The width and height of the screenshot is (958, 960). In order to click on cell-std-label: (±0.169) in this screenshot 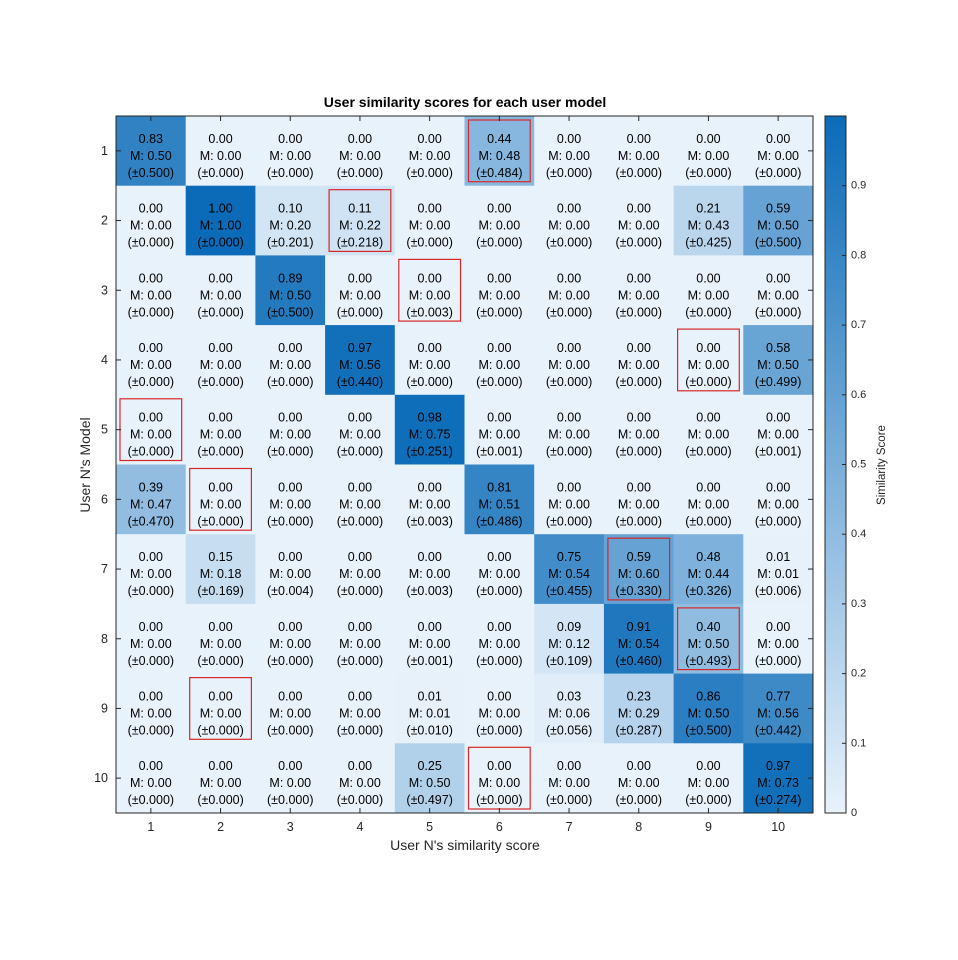, I will do `click(220, 591)`.